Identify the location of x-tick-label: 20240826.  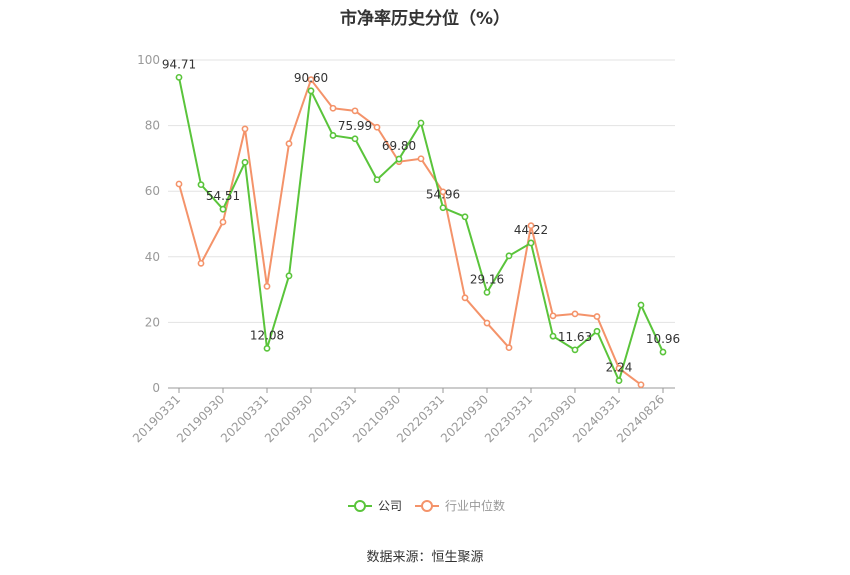
(640, 418).